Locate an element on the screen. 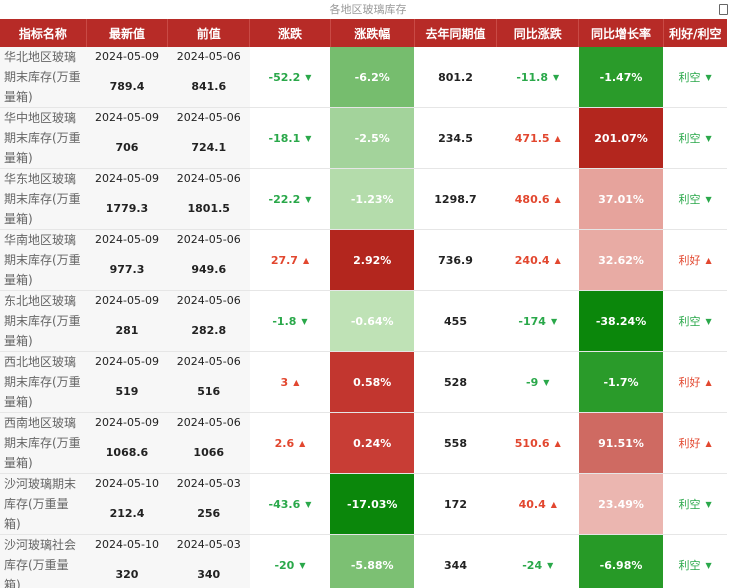 Image resolution: width=736 pixels, height=588 pixels. header-yoy-change: 同比涨跌 is located at coordinates (538, 33).